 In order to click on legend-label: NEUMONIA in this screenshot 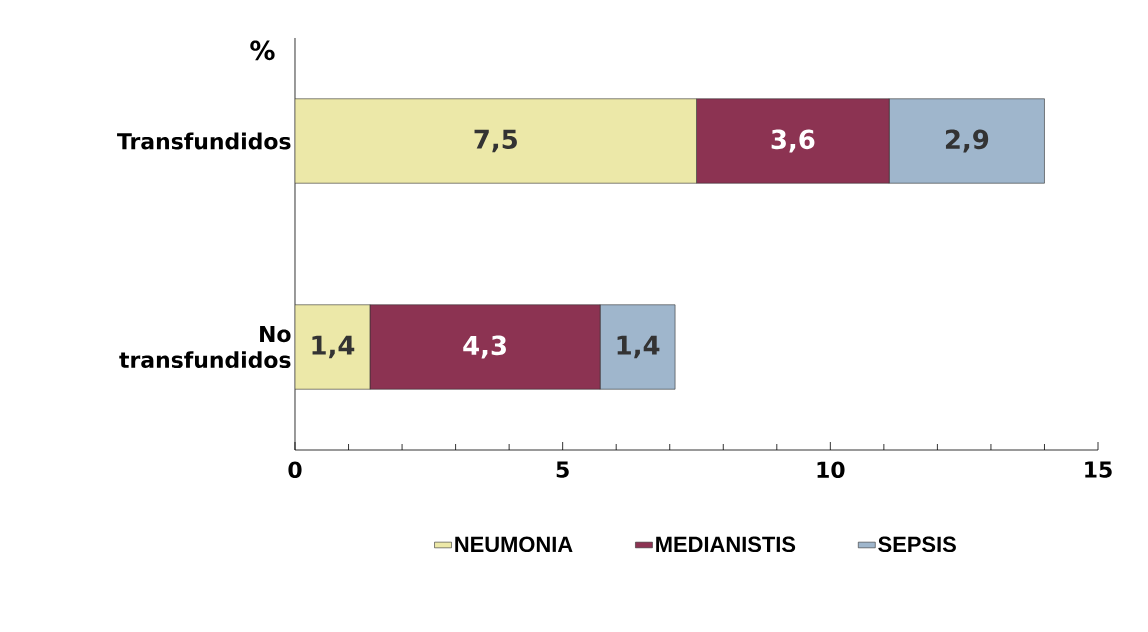, I will do `click(514, 544)`.